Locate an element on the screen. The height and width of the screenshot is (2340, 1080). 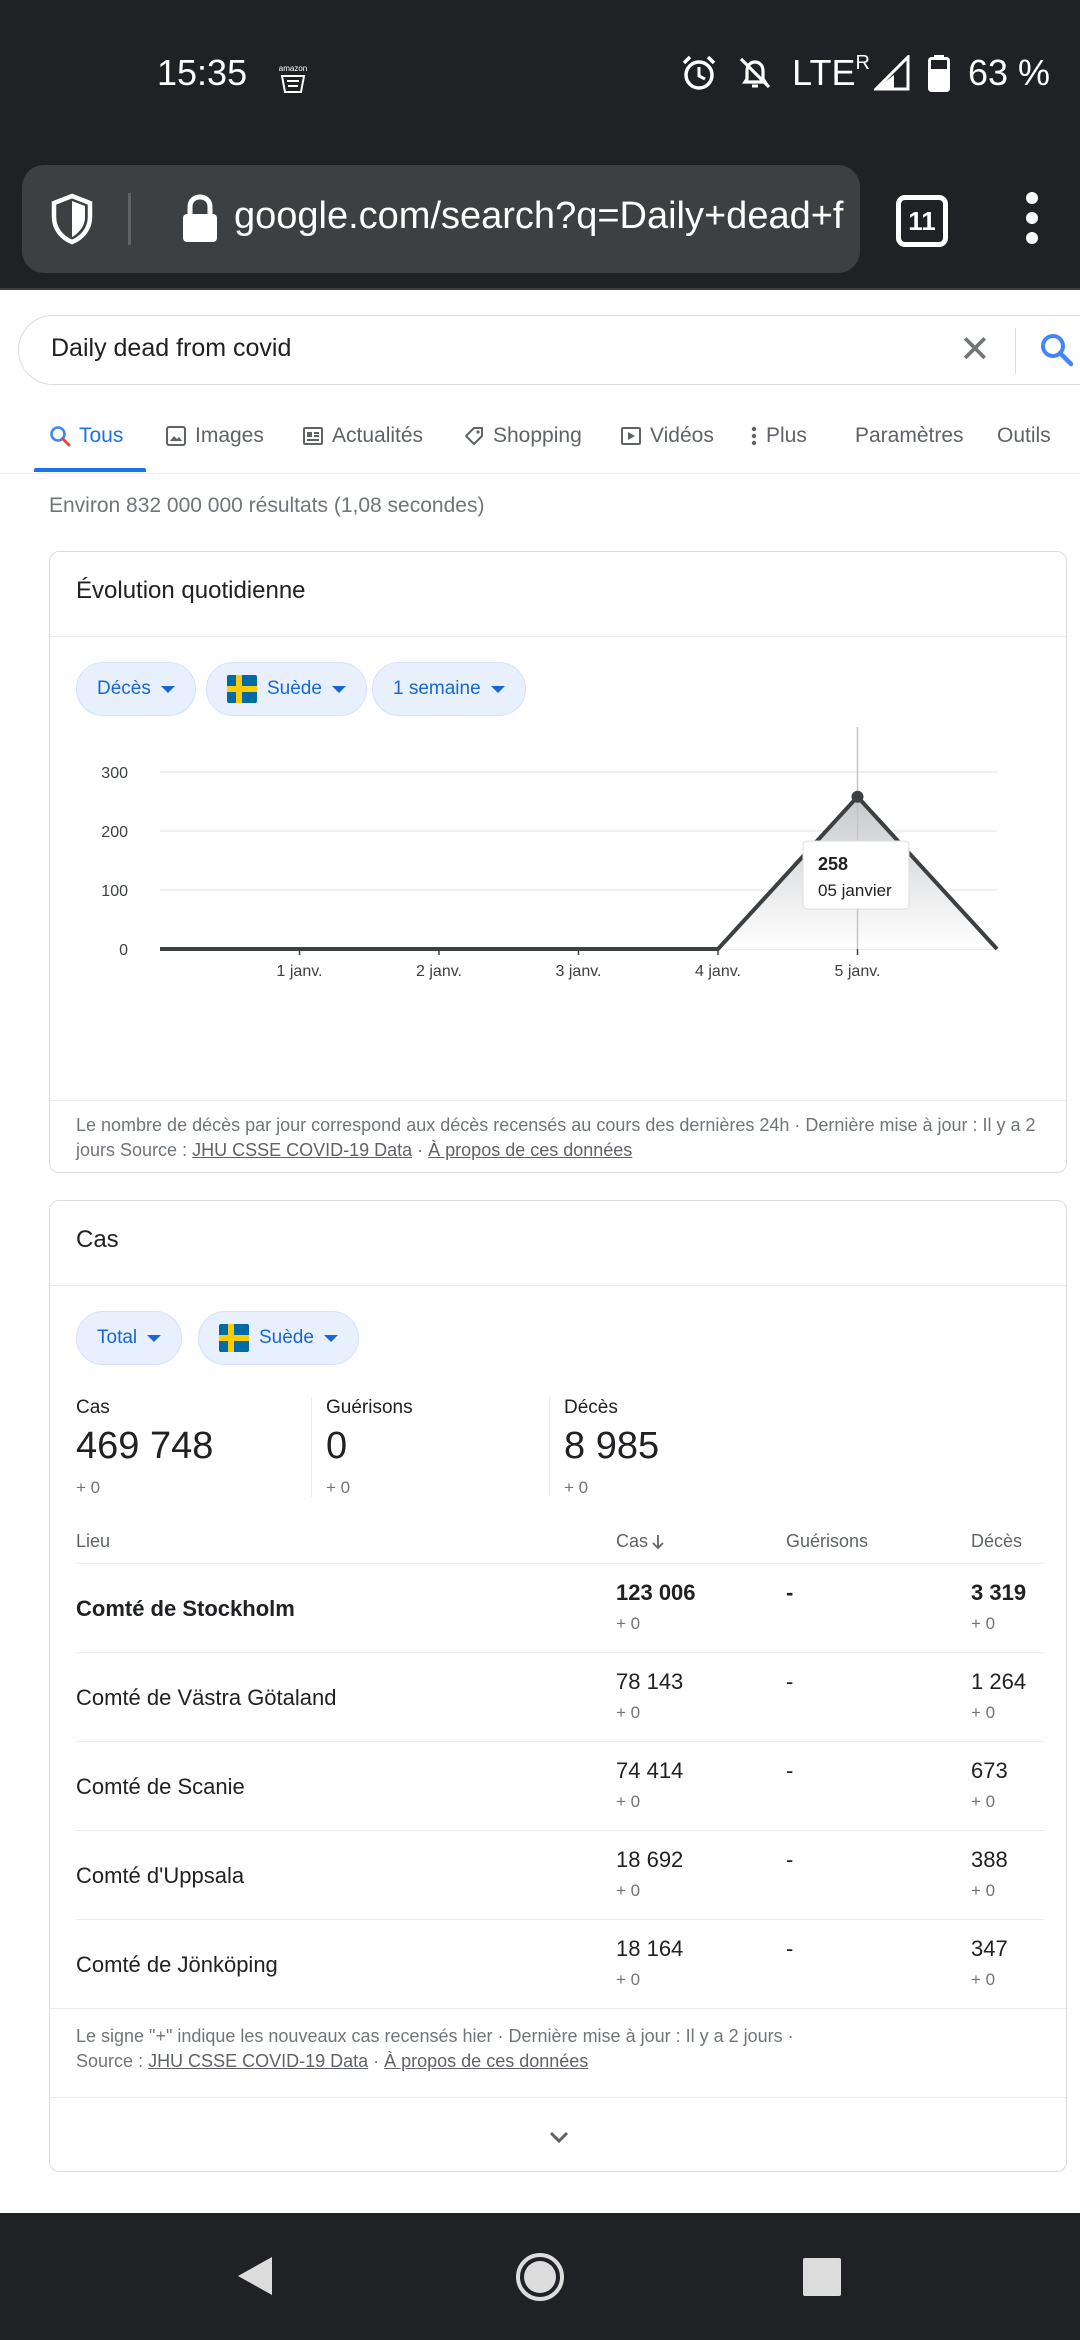
search-icon is located at coordinates (1057, 350).